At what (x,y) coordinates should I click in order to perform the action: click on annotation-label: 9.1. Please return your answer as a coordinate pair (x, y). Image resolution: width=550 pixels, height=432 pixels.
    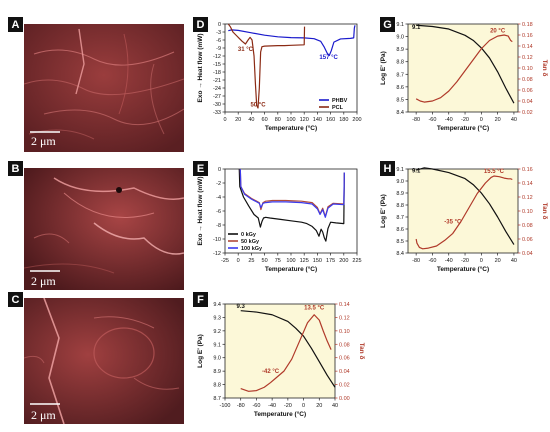
    Looking at the image, I should click on (416, 172).